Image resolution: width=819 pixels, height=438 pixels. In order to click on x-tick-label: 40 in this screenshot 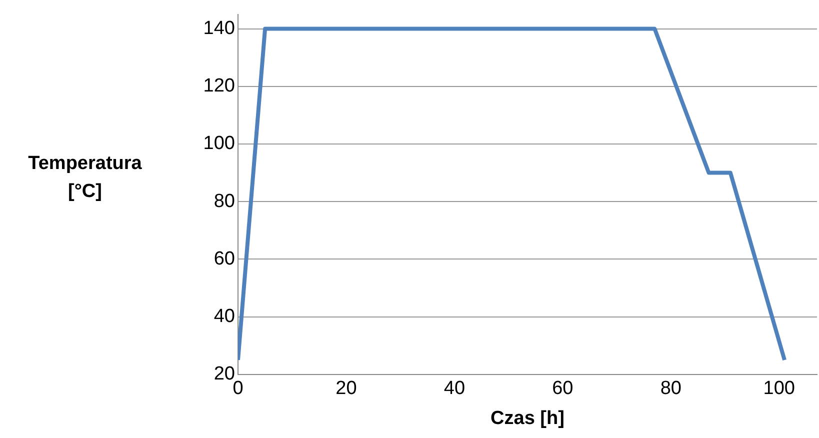, I will do `click(455, 389)`.